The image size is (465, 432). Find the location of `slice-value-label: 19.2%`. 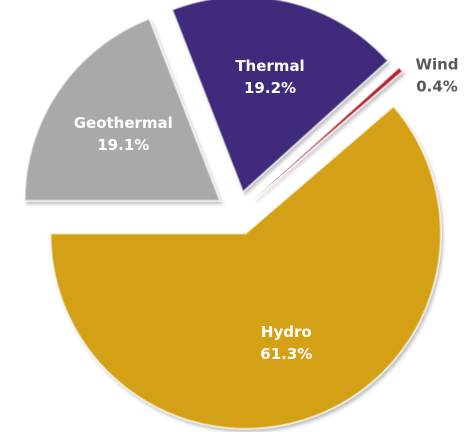

slice-value-label: 19.2% is located at coordinates (270, 88).